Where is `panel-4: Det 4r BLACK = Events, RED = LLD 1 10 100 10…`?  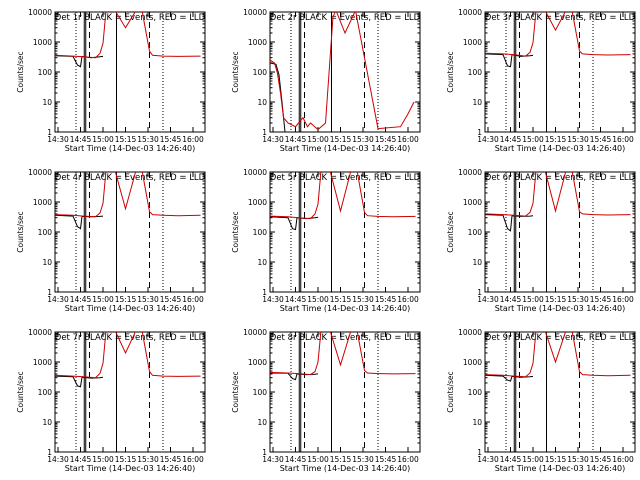
panel-4: Det 4r BLACK = Events, RED = LLD 1 10 100 10… is located at coordinates (111, 240).